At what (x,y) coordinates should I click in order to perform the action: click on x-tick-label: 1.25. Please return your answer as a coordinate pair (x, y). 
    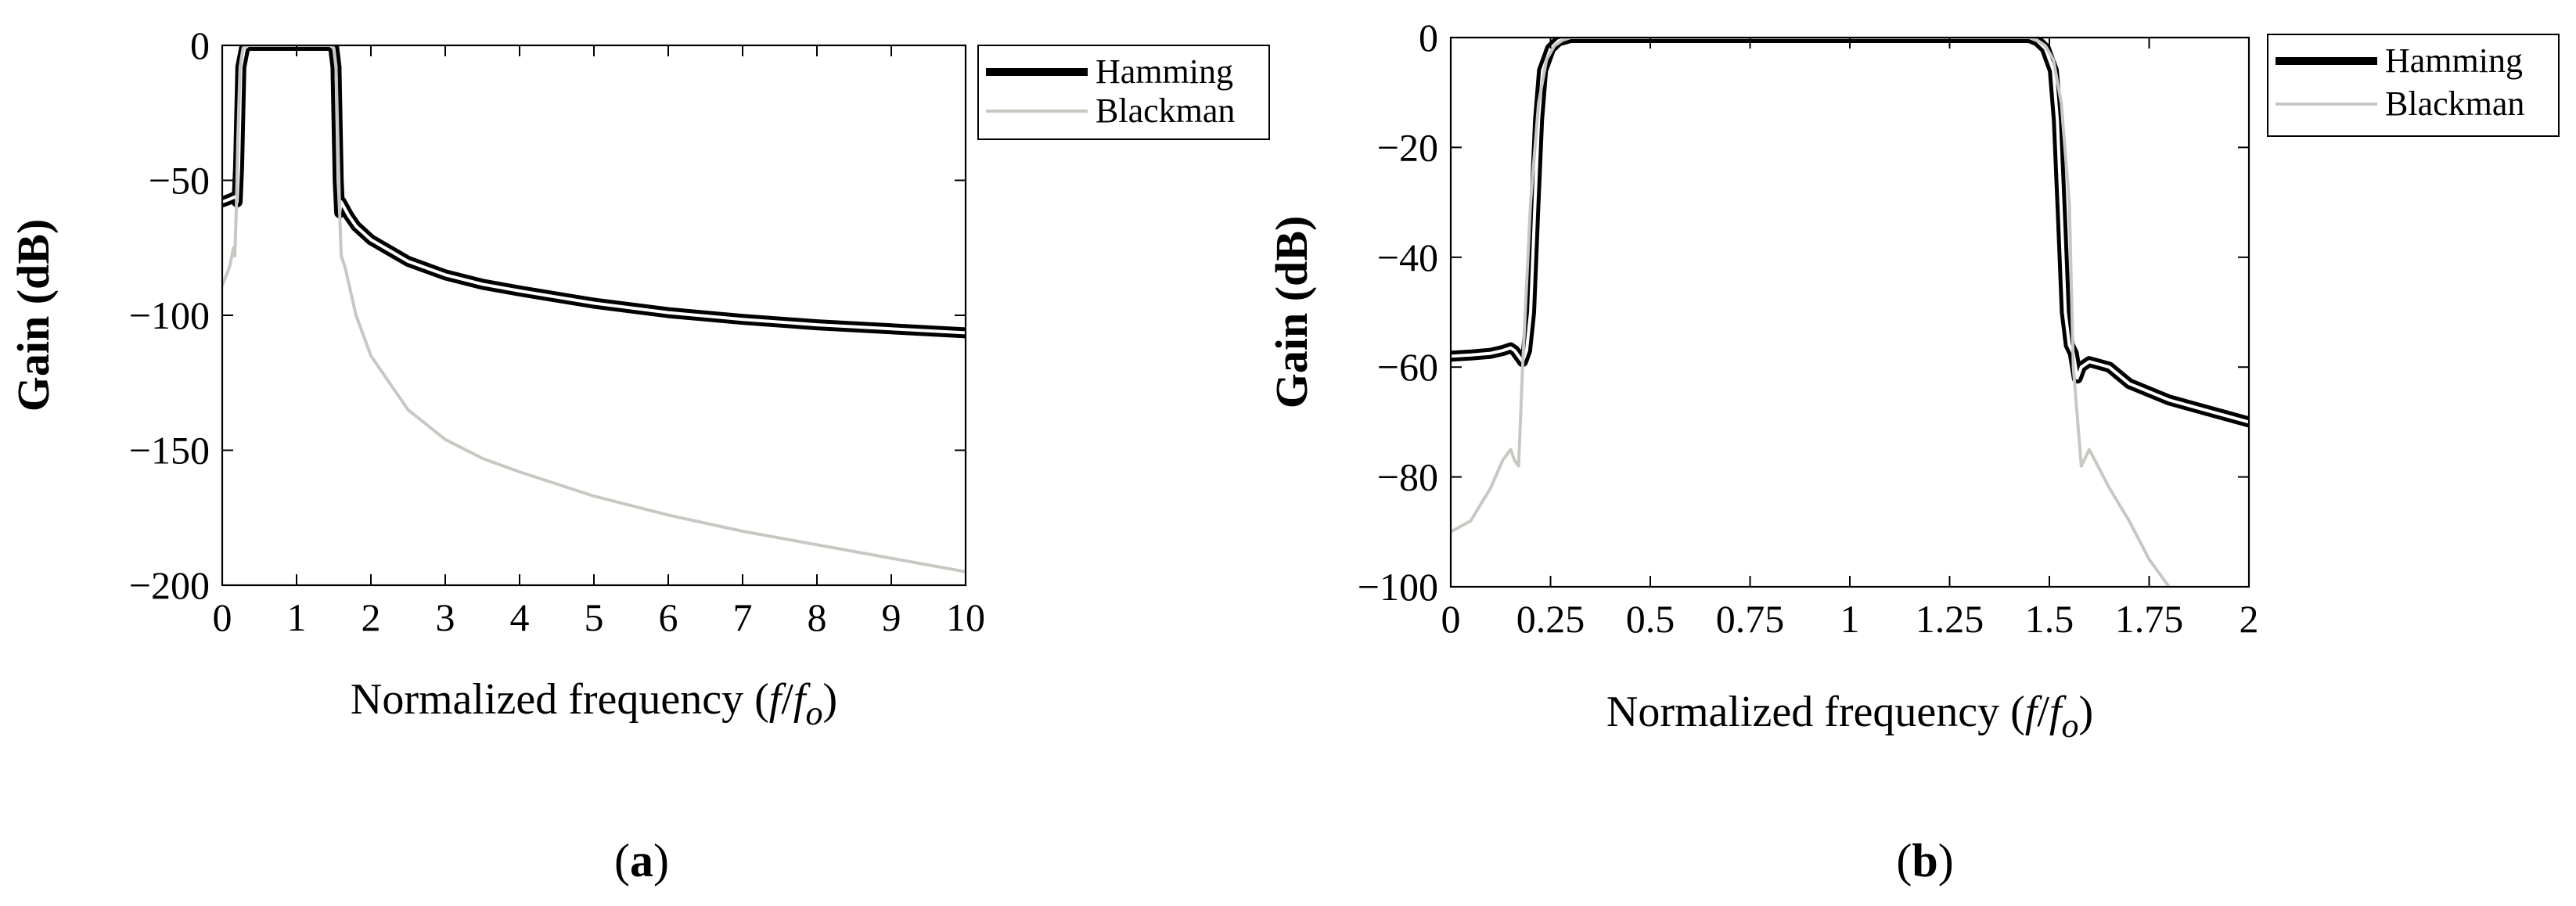
    Looking at the image, I should click on (1950, 619).